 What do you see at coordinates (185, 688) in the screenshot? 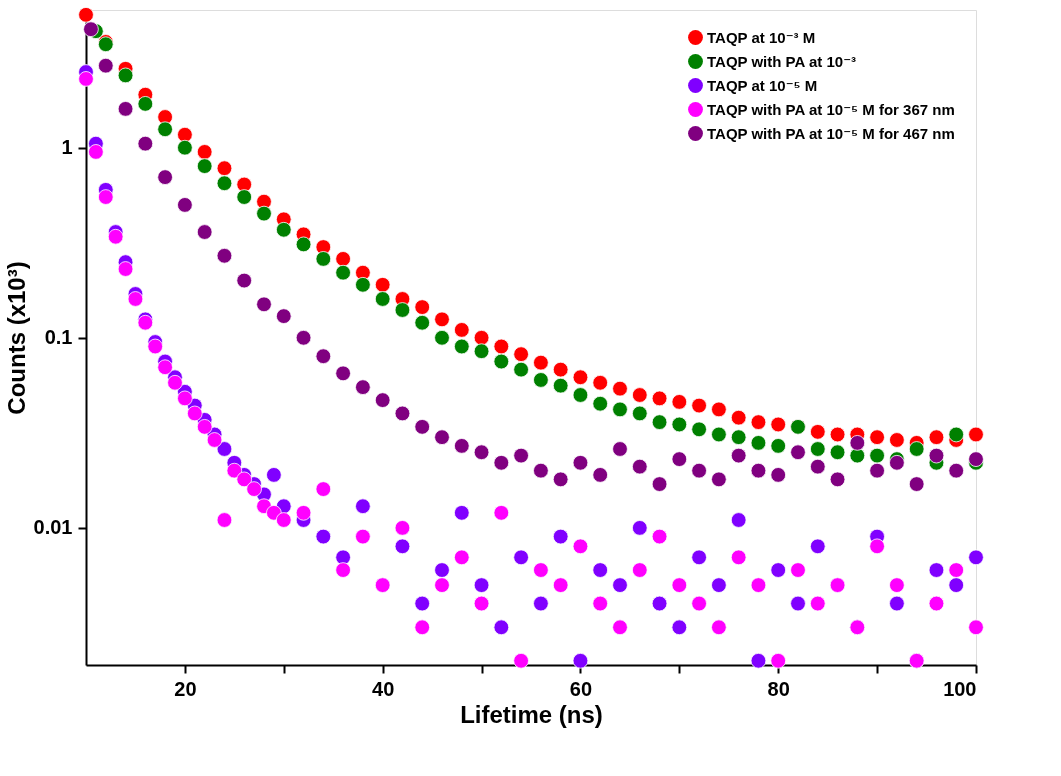
I see `x-tick-label: 20` at bounding box center [185, 688].